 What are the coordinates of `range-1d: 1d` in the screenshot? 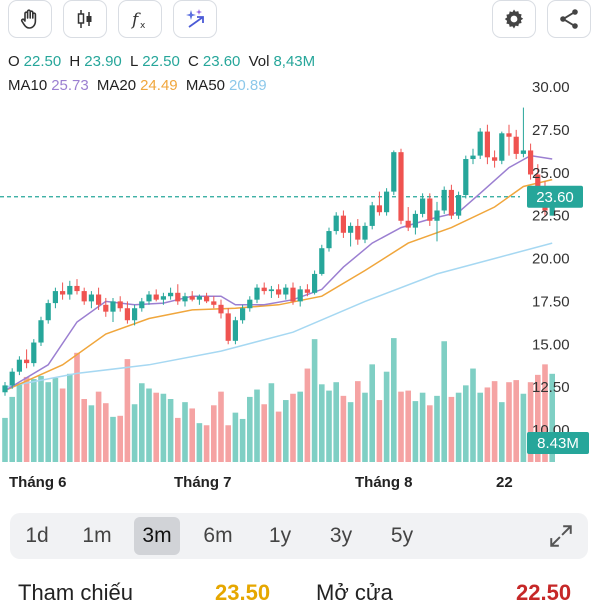 It's located at (37, 535).